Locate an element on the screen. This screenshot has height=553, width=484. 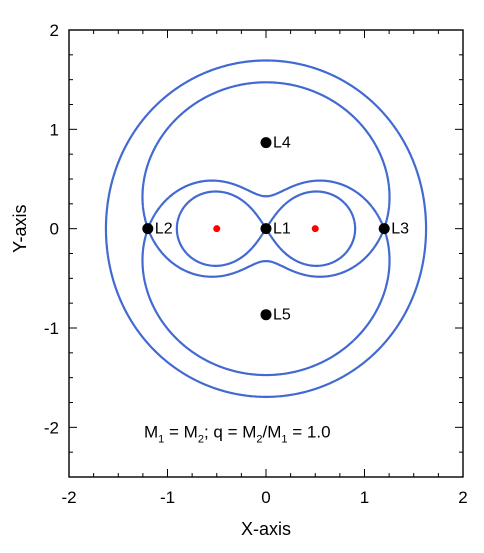
masses is located at coordinates (266, 229).